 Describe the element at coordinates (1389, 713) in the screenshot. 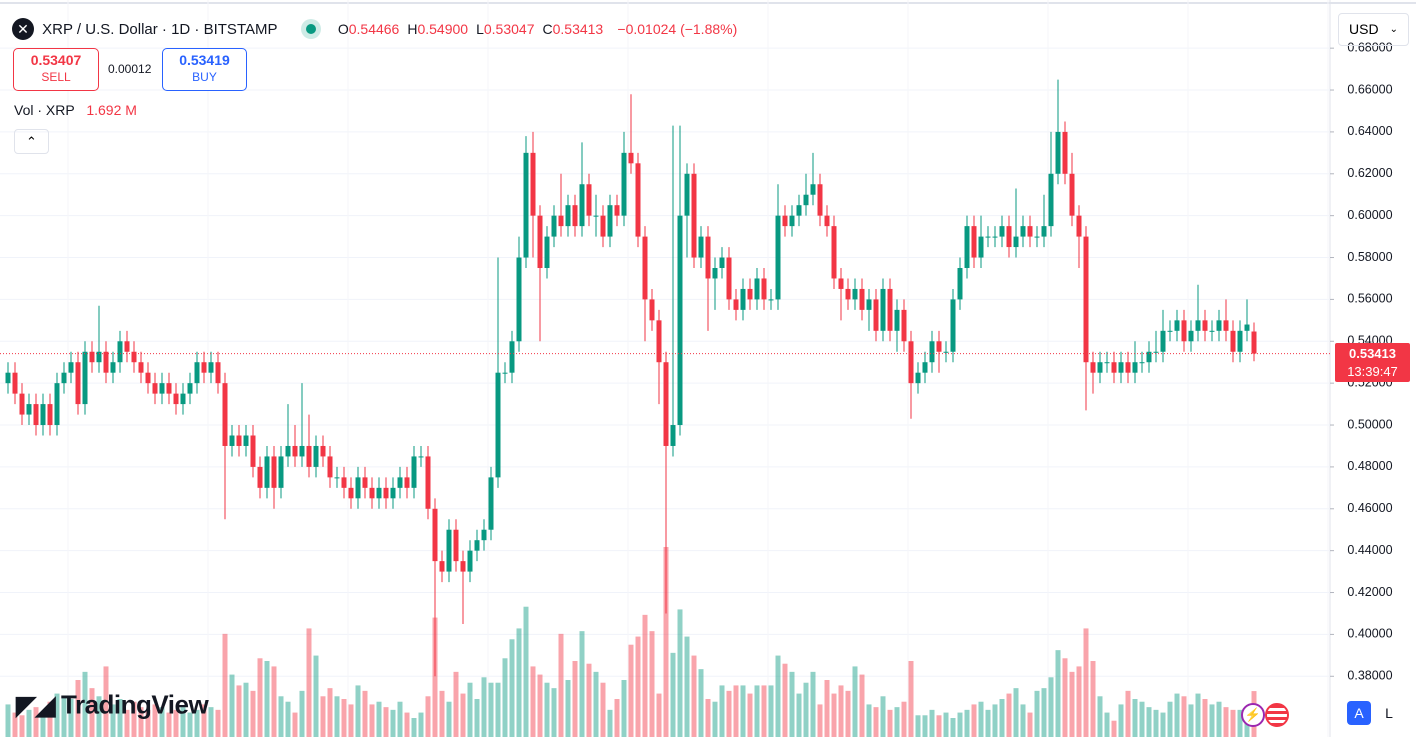

I see `log-scale-button: L` at that location.